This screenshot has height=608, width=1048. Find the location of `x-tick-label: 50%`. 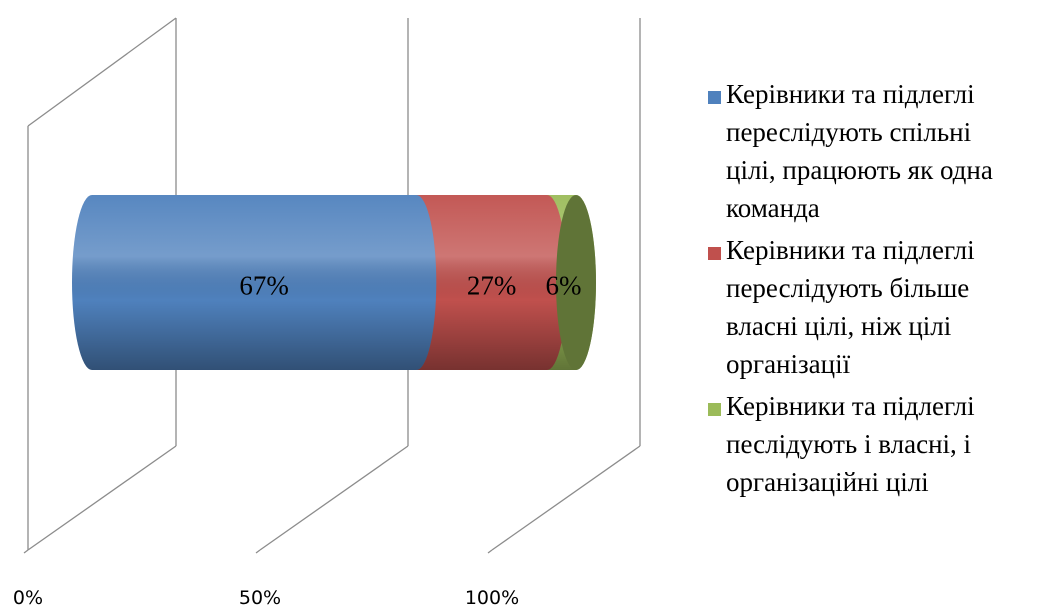

x-tick-label: 50% is located at coordinates (260, 597).